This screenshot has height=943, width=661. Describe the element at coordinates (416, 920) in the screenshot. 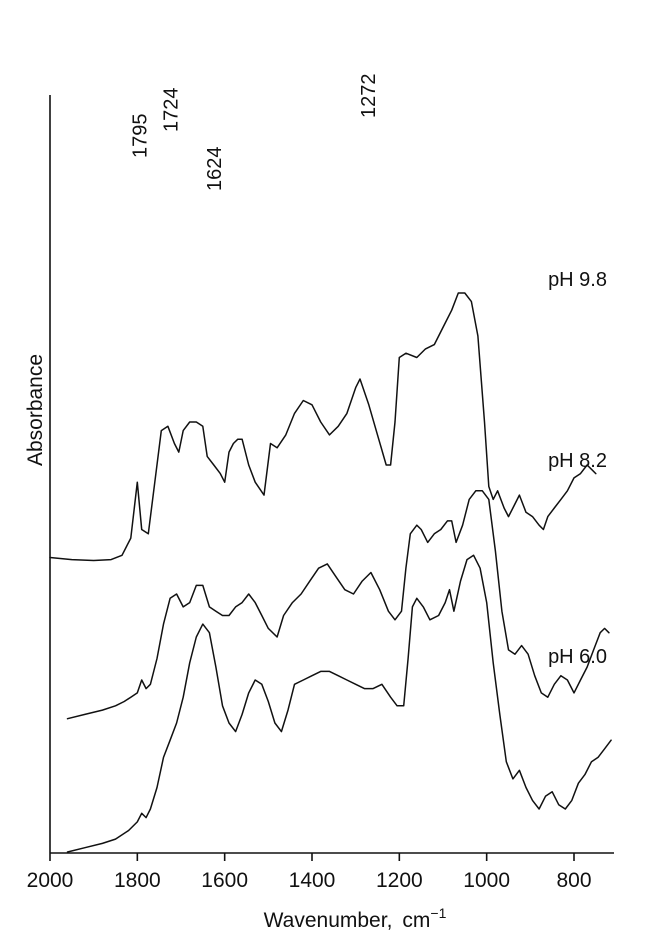

I see `x-axis-unit: cm` at that location.